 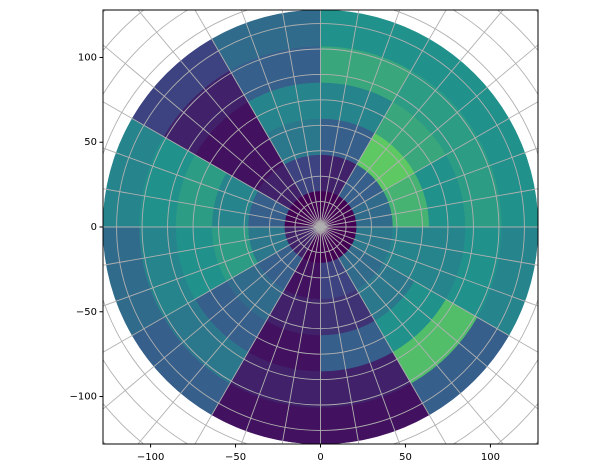 I want to click on x-tick-label: −100, so click(x=150, y=457).